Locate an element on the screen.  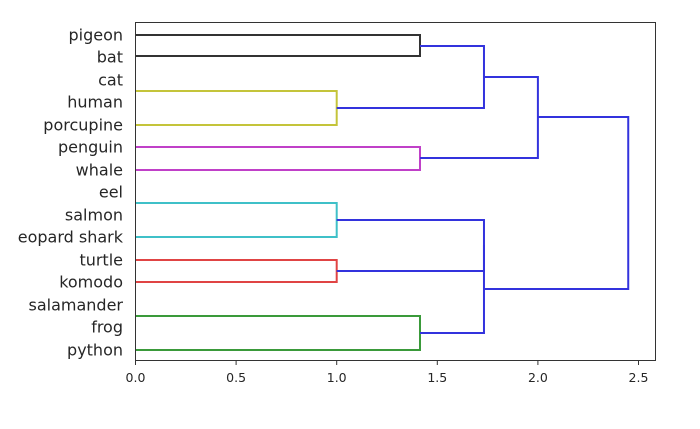
leaf-label: penguin is located at coordinates (90, 147).